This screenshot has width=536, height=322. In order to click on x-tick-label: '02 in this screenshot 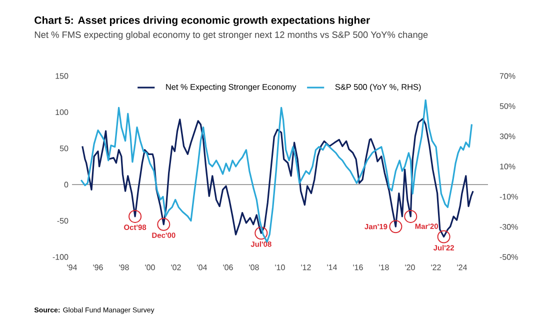, I will do `click(176, 267)`.